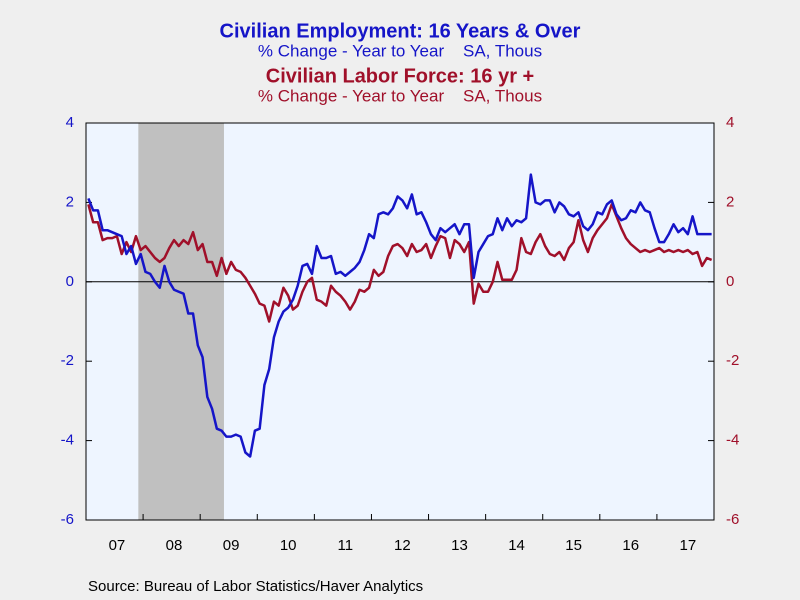  Describe the element at coordinates (231, 545) in the screenshot. I see `x-tick-label: 09` at that location.